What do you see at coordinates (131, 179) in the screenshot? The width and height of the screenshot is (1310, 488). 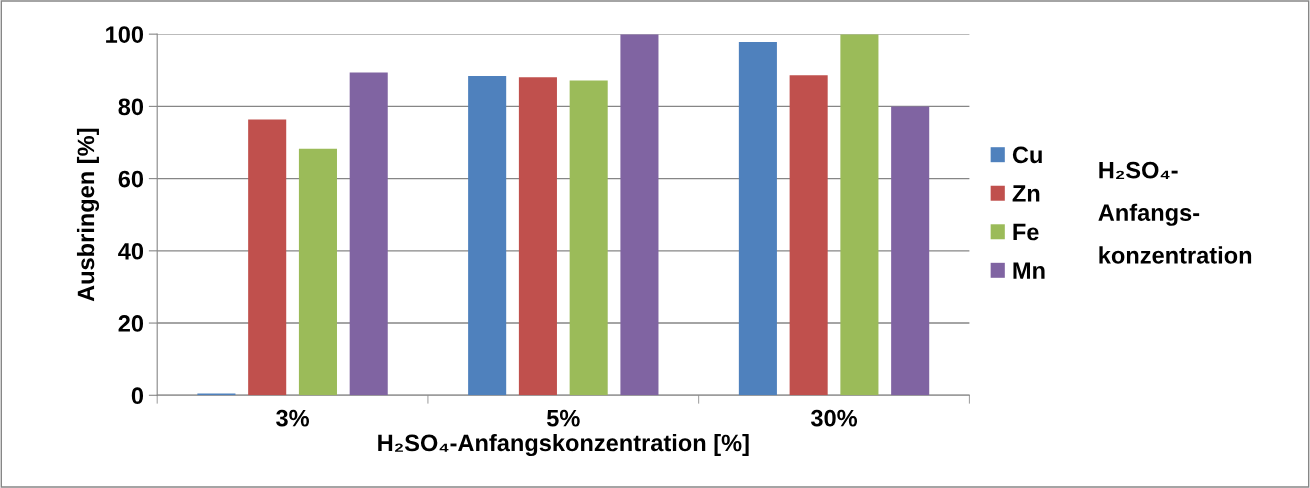 I see `y-tick-label: 60` at bounding box center [131, 179].